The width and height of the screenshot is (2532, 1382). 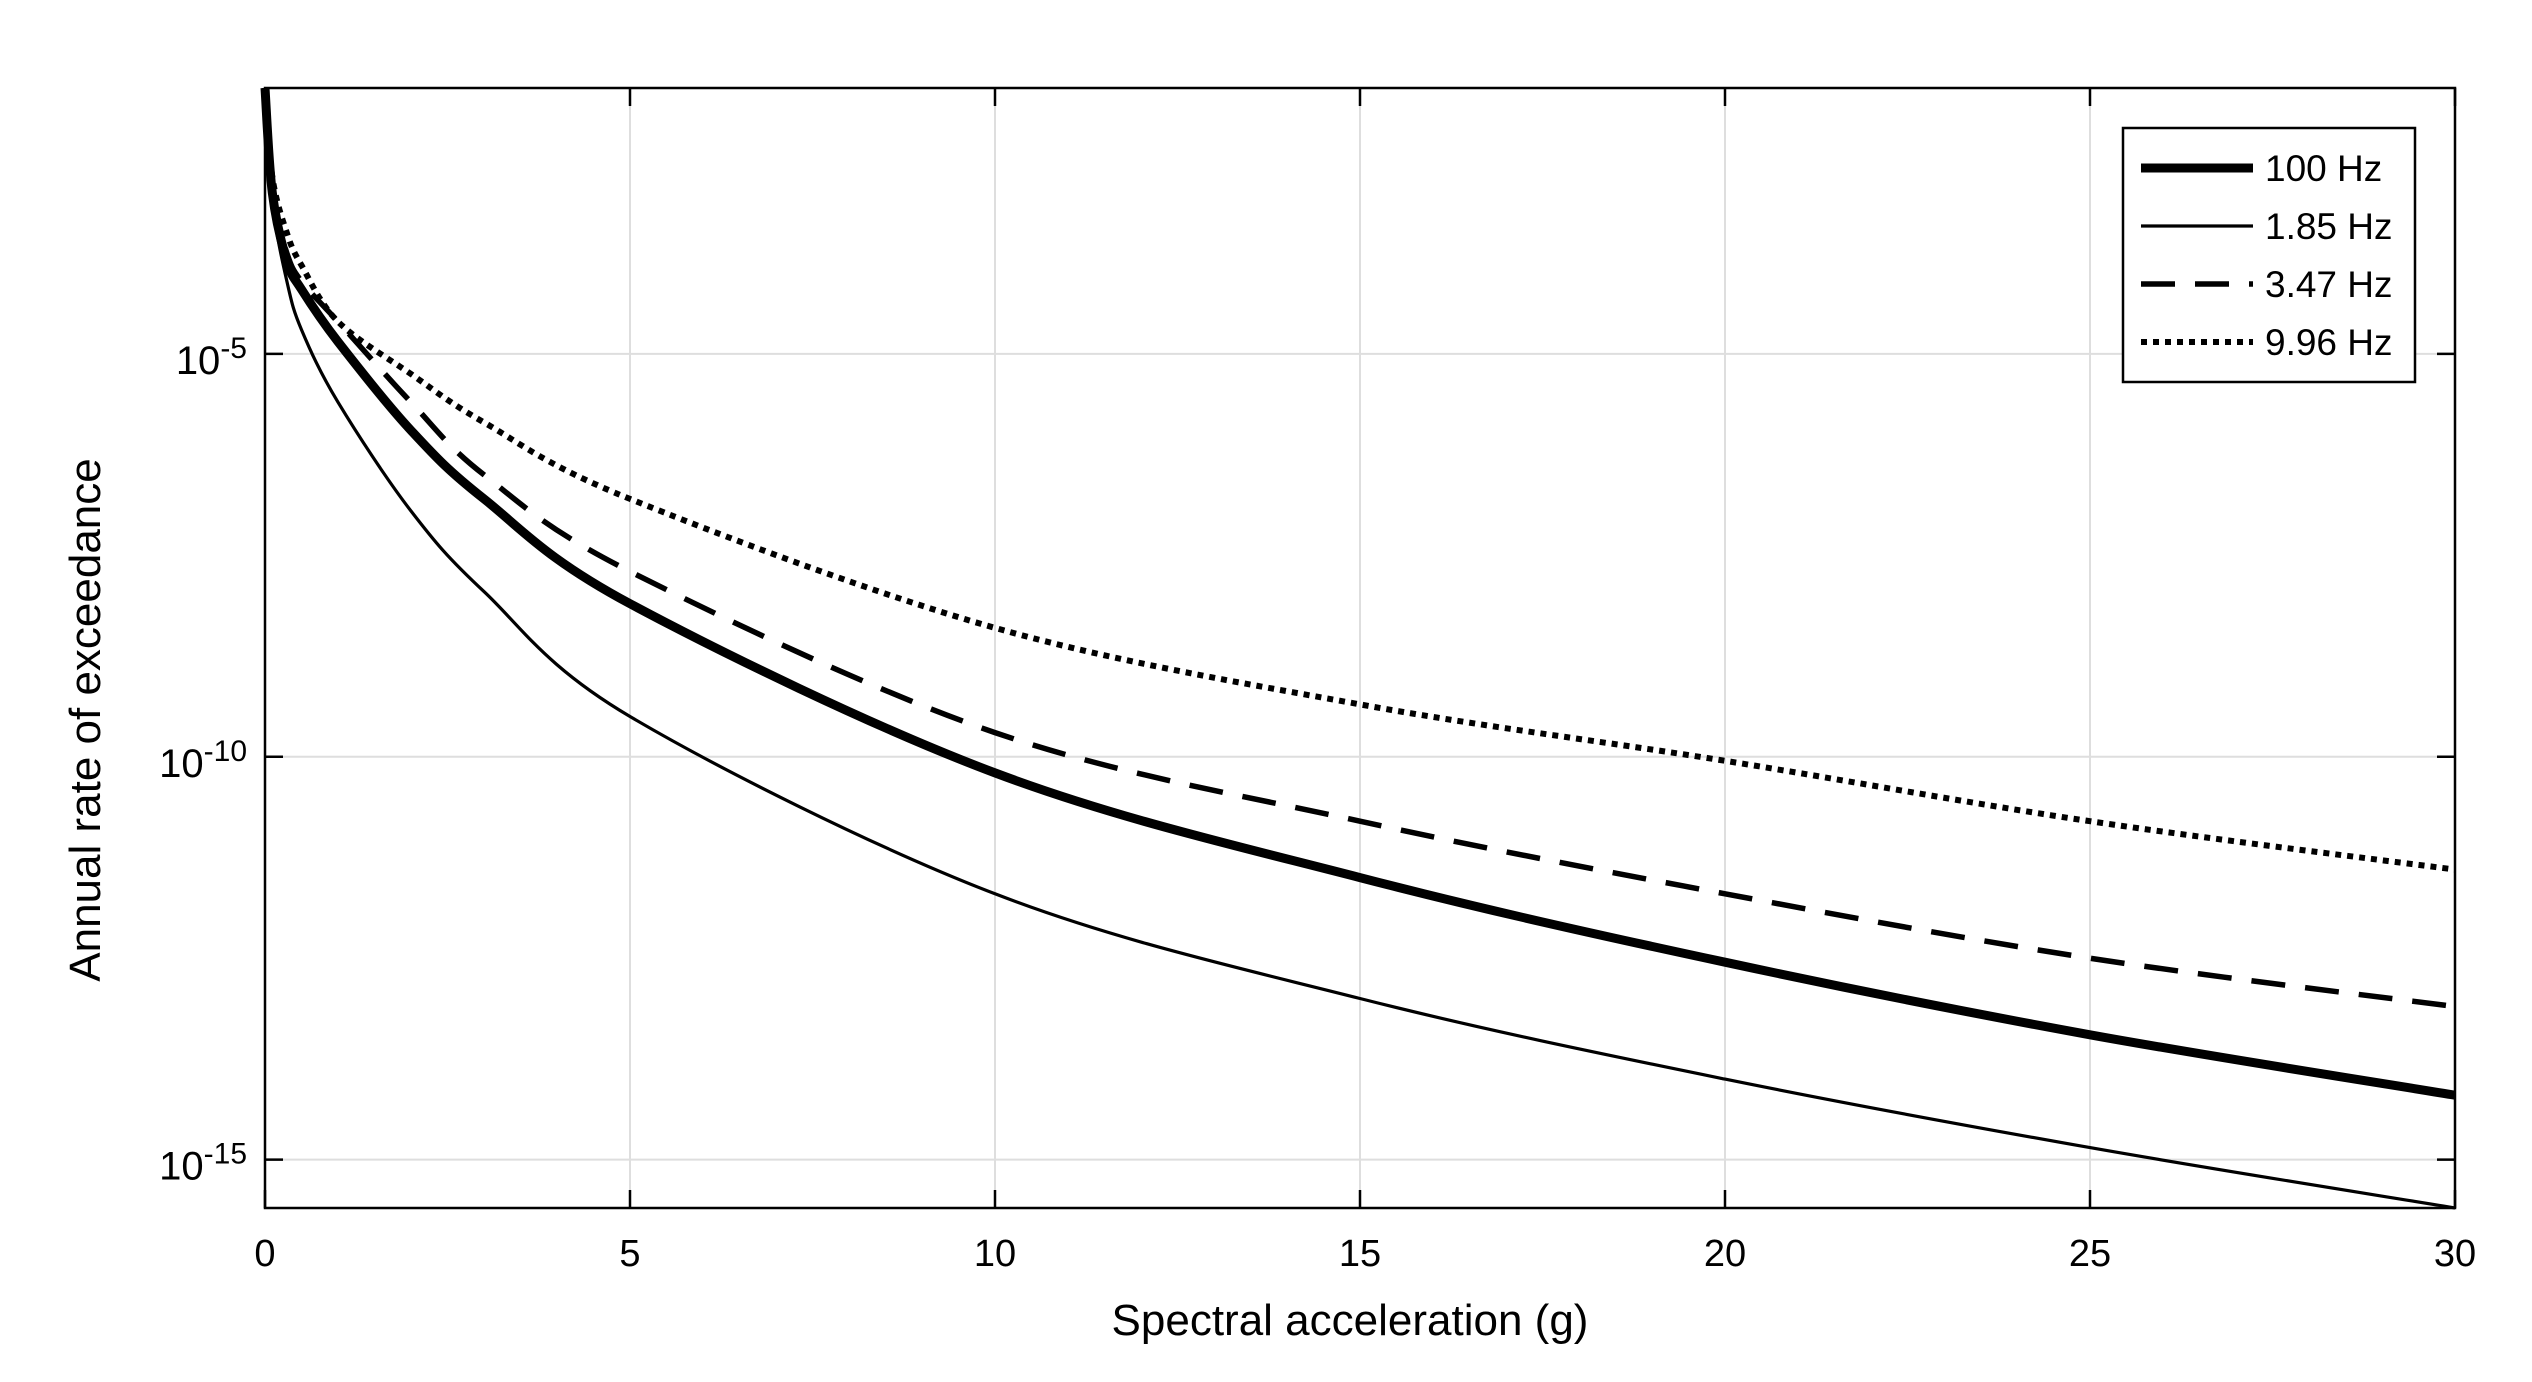 What do you see at coordinates (203, 1163) in the screenshot?
I see `y-tick-label: 10-15` at bounding box center [203, 1163].